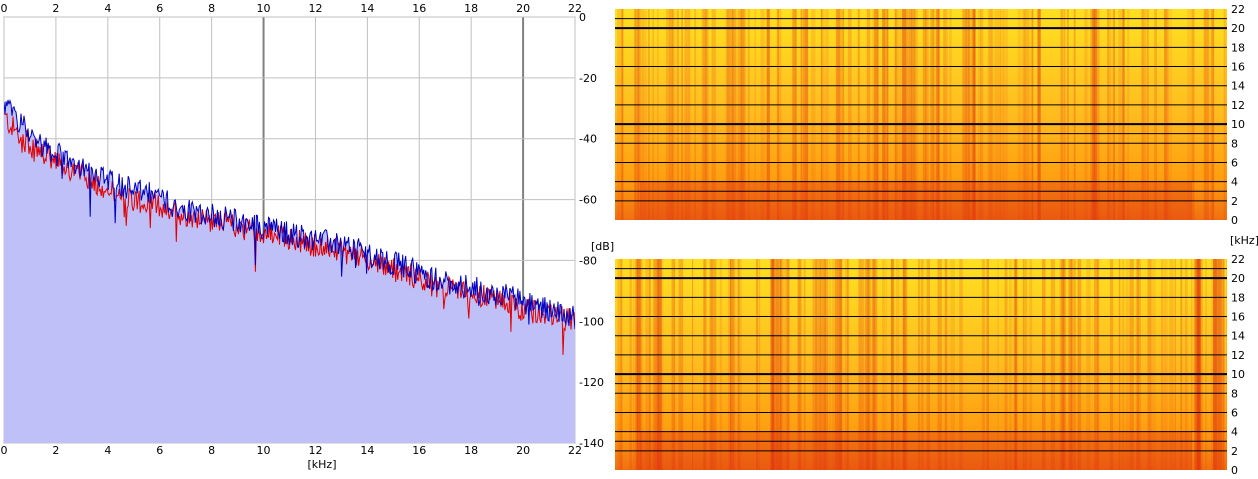 Image resolution: width=1258 pixels, height=479 pixels. I want to click on y-axis-label: [dB], so click(602, 246).